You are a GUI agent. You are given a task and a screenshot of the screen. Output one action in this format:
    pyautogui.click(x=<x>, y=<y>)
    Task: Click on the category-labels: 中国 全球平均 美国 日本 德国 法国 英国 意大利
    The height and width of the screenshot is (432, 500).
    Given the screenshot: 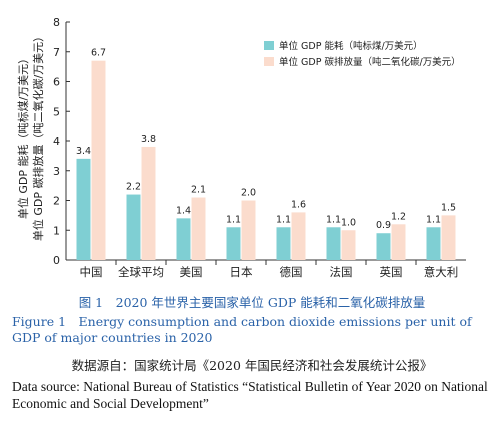 What is the action you would take?
    pyautogui.click(x=269, y=272)
    